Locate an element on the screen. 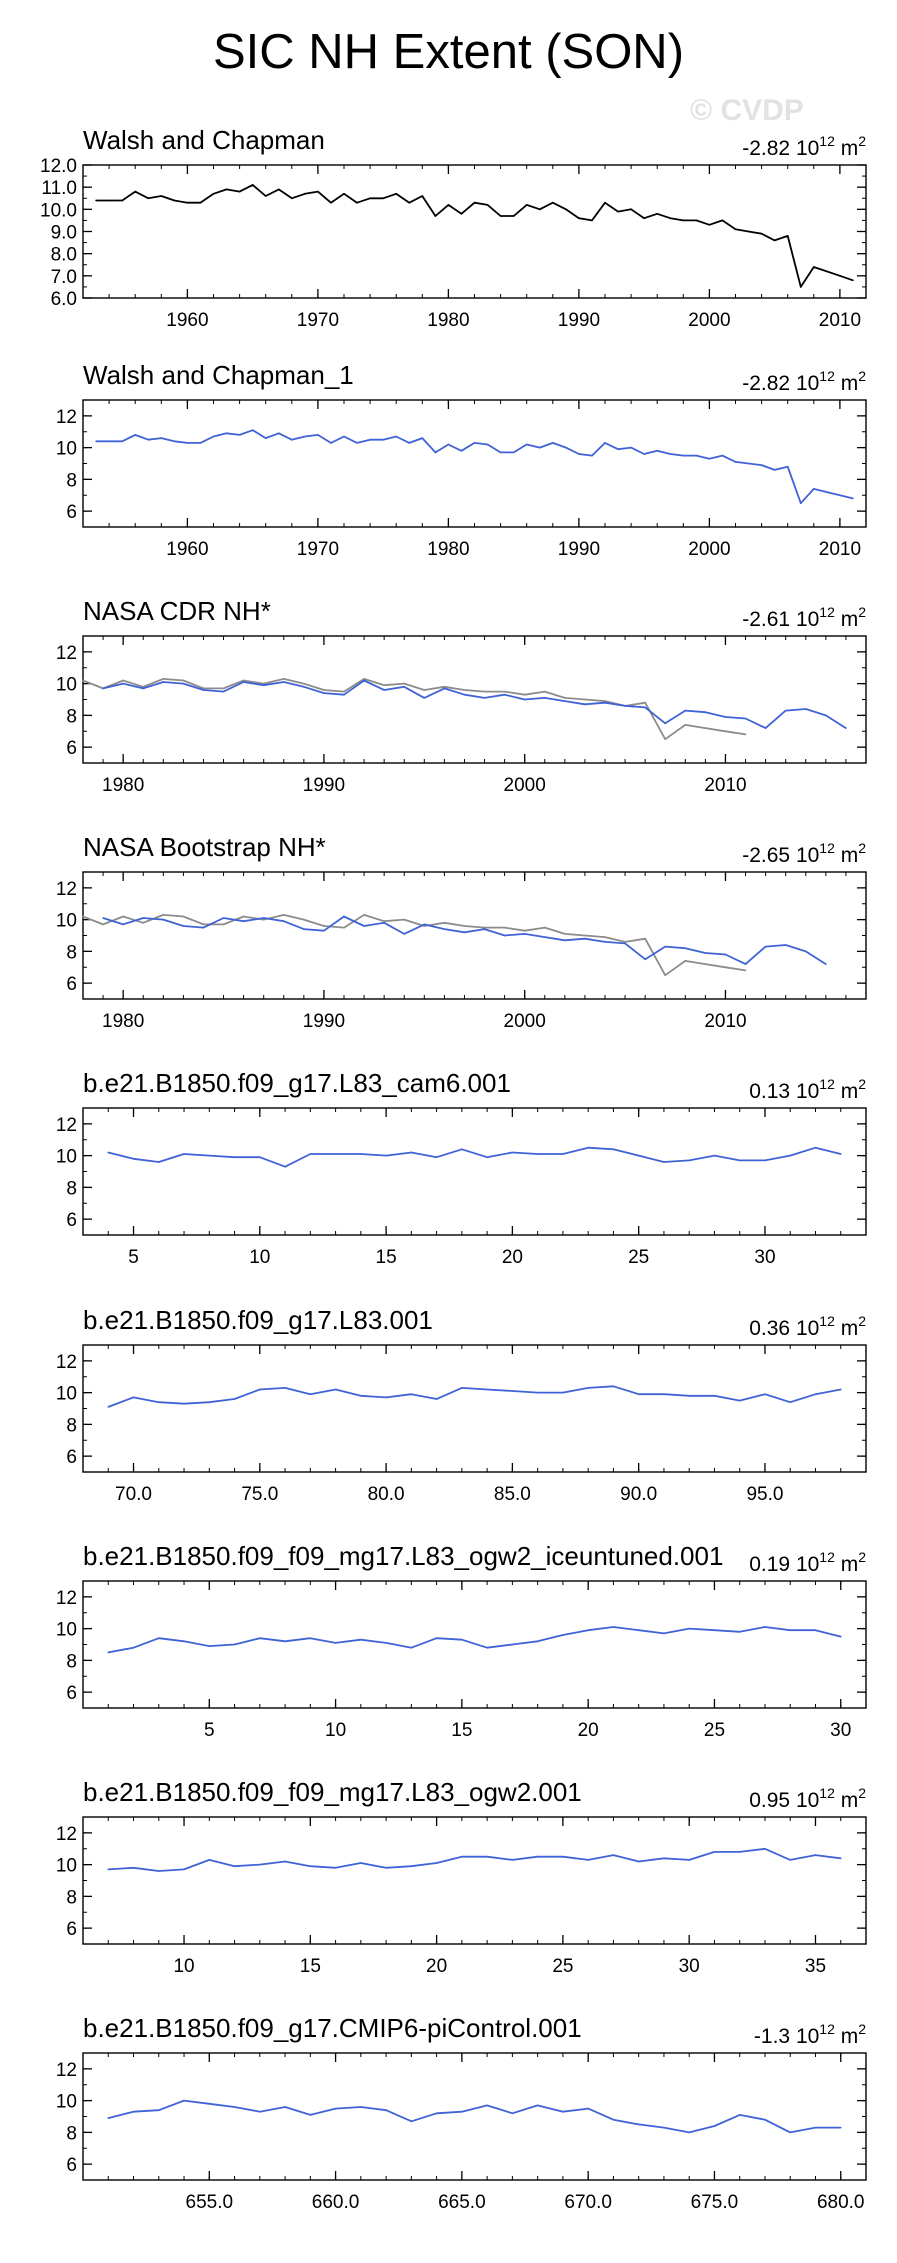 The height and width of the screenshot is (2263, 897). x-tick-label: 1970 is located at coordinates (318, 320).